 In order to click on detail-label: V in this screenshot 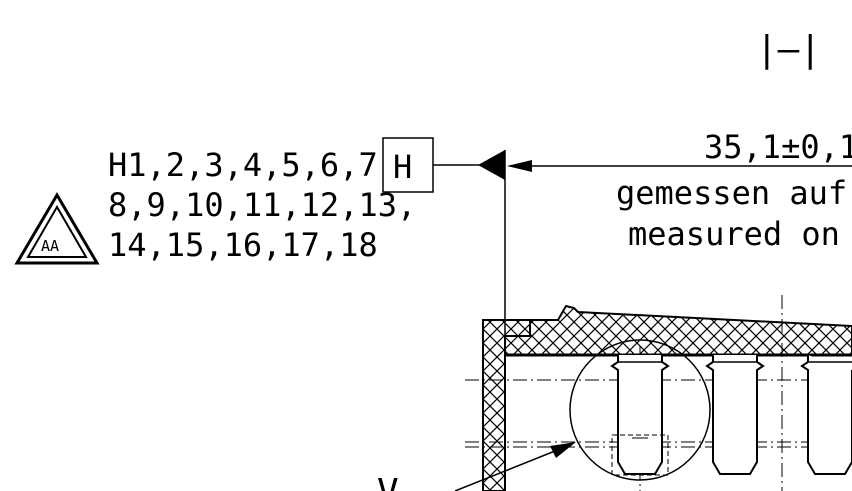, I will do `click(388, 481)`.